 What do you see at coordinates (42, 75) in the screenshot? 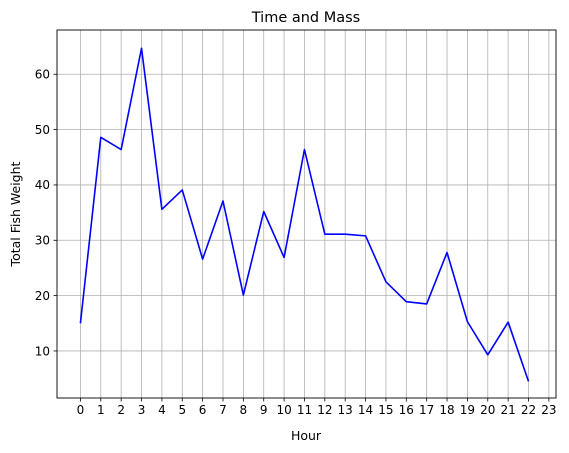
I see `y-tick-label: 60` at bounding box center [42, 75].